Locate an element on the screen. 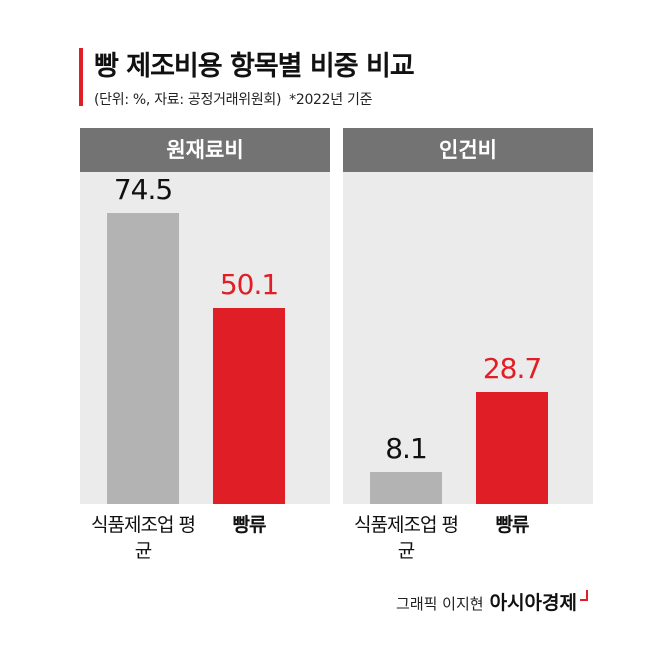 The height and width of the screenshot is (658, 658). bar-value-label: 28.7 is located at coordinates (512, 368).